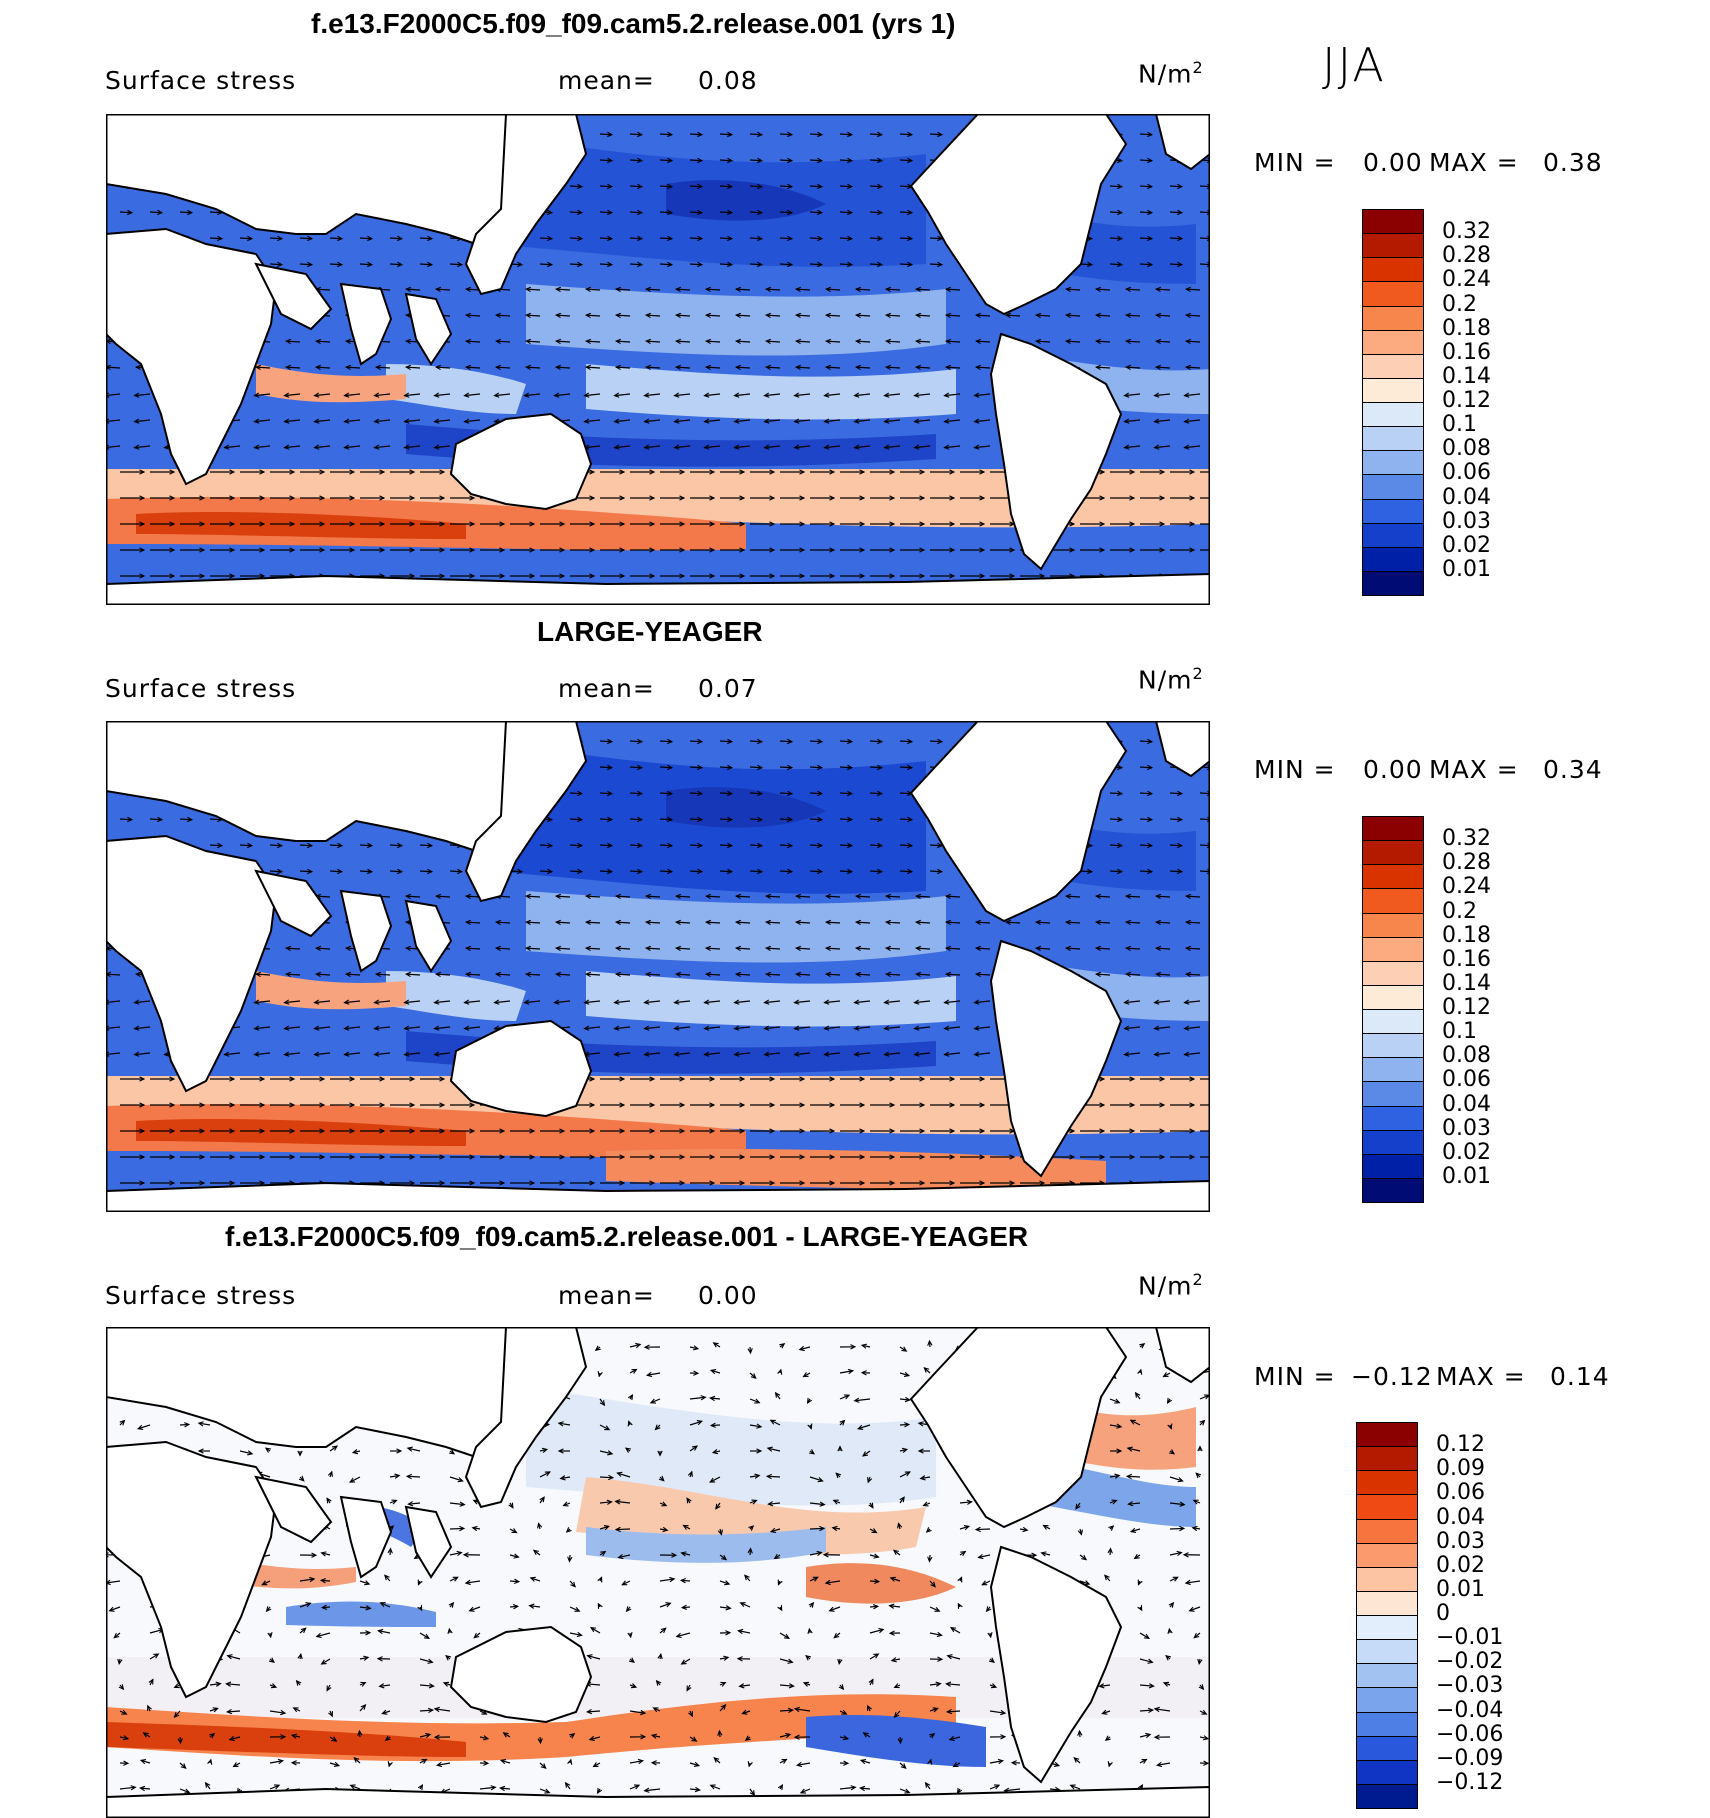 The image size is (1710, 1818). What do you see at coordinates (1466, 862) in the screenshot?
I see `colorbar-tick-label: 0.28` at bounding box center [1466, 862].